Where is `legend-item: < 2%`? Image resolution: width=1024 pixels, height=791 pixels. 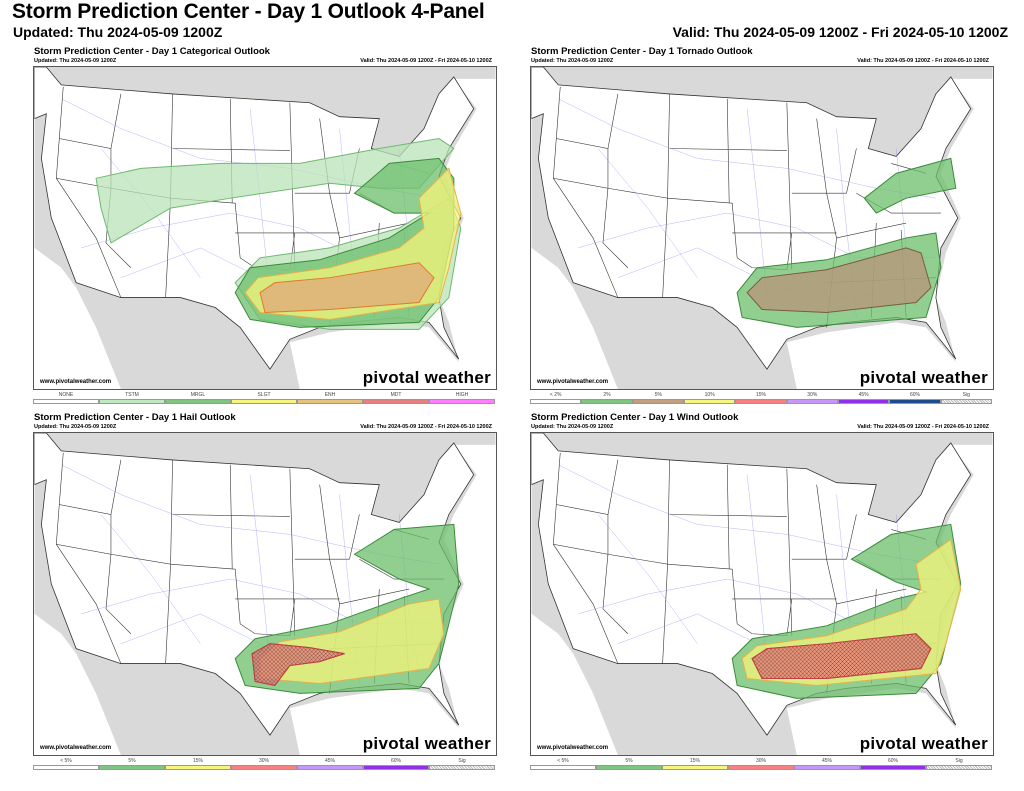 legend-item: < 2% is located at coordinates (556, 399).